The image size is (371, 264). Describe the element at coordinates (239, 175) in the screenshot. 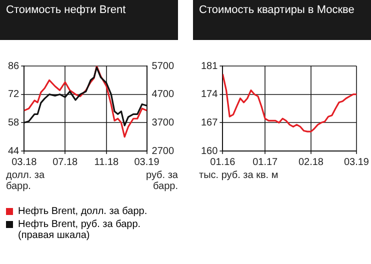

I see `y-axis-title: тыс. руб. за кв. м` at that location.